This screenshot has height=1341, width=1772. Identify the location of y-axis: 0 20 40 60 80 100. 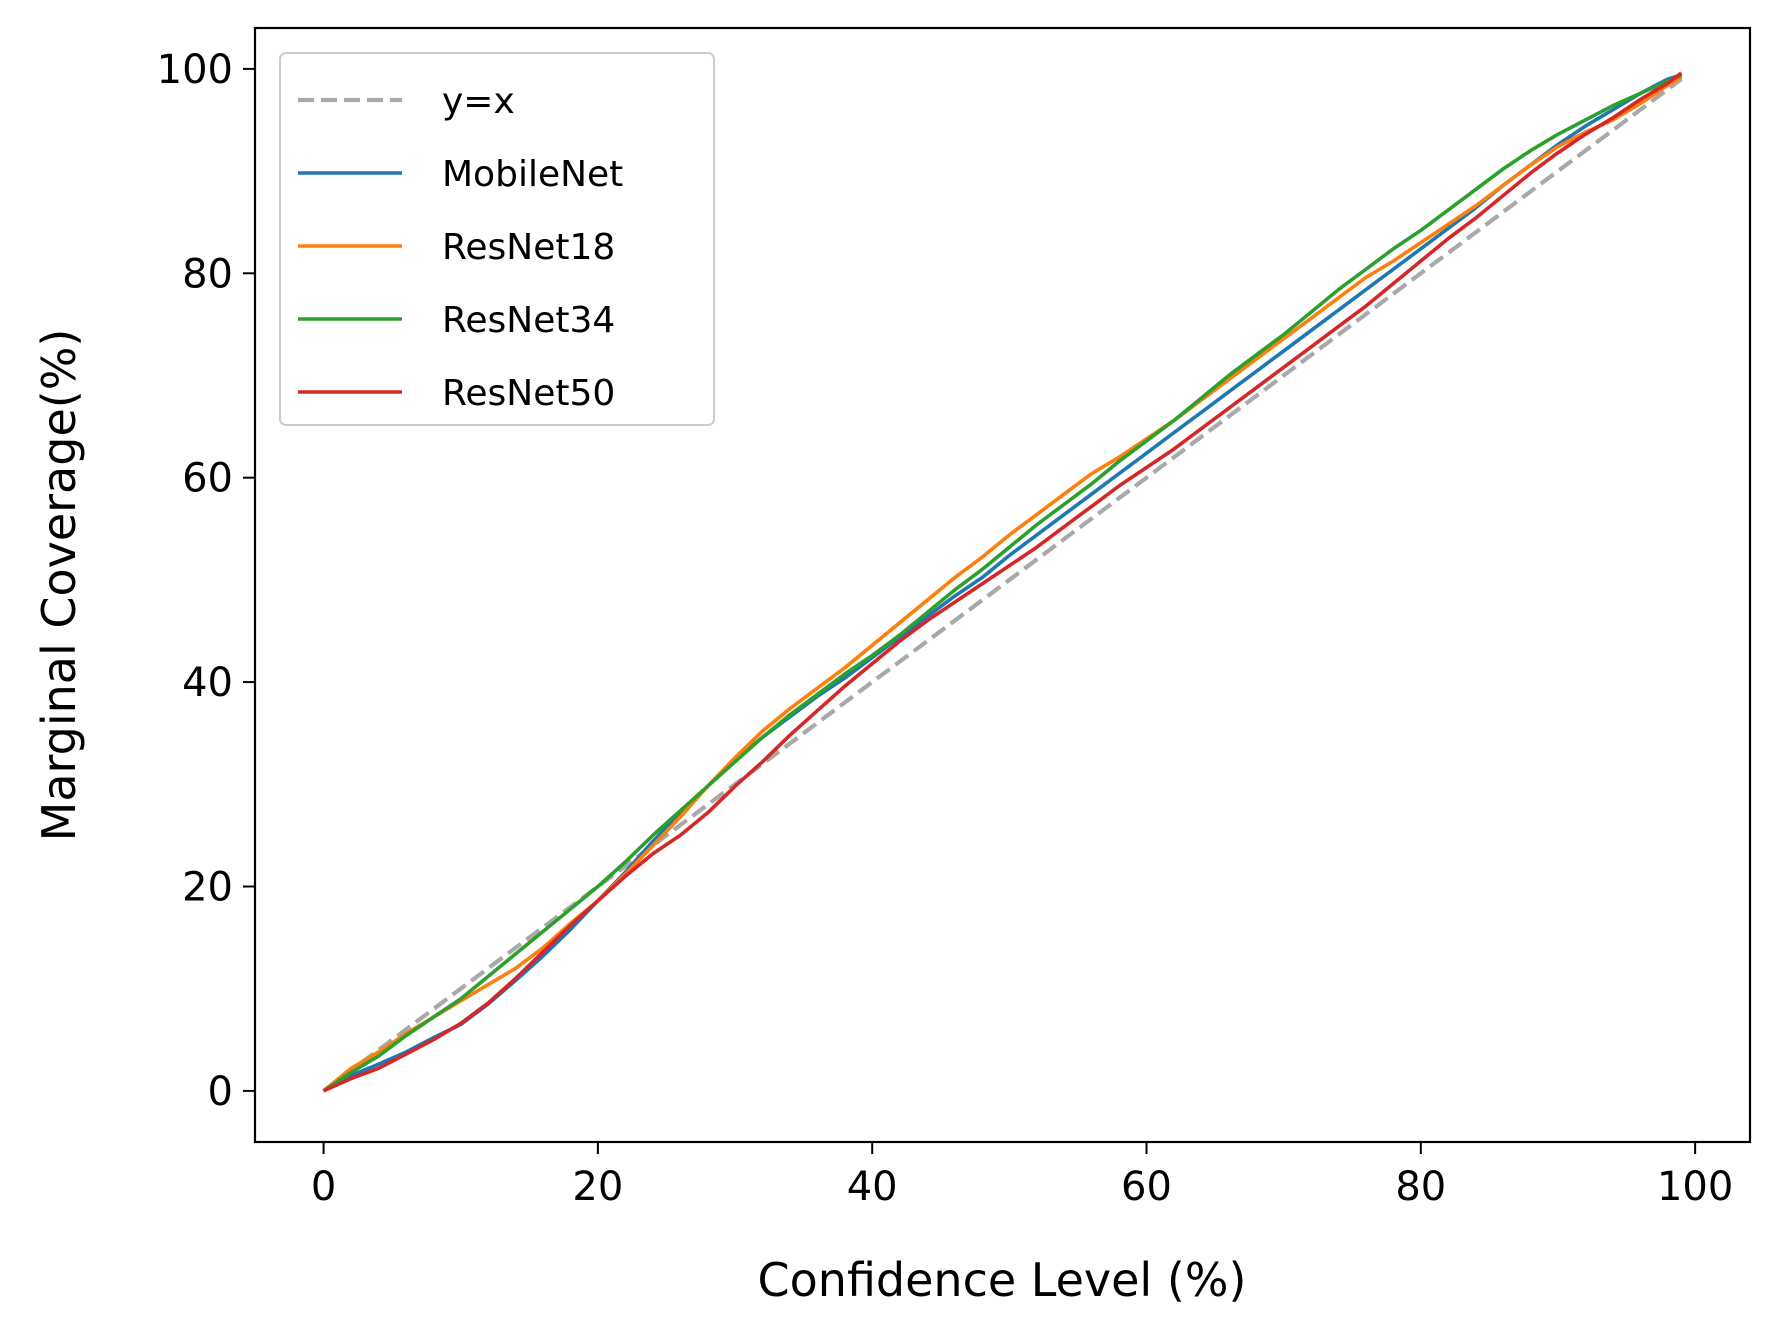
(206, 581).